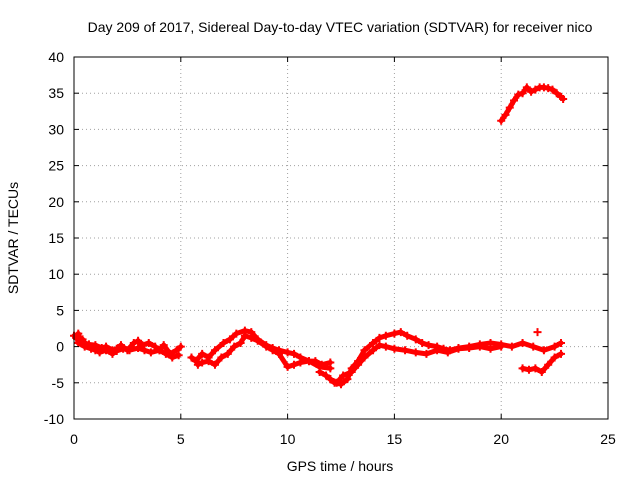 The height and width of the screenshot is (480, 640). I want to click on y-tick-label: 35, so click(56, 93).